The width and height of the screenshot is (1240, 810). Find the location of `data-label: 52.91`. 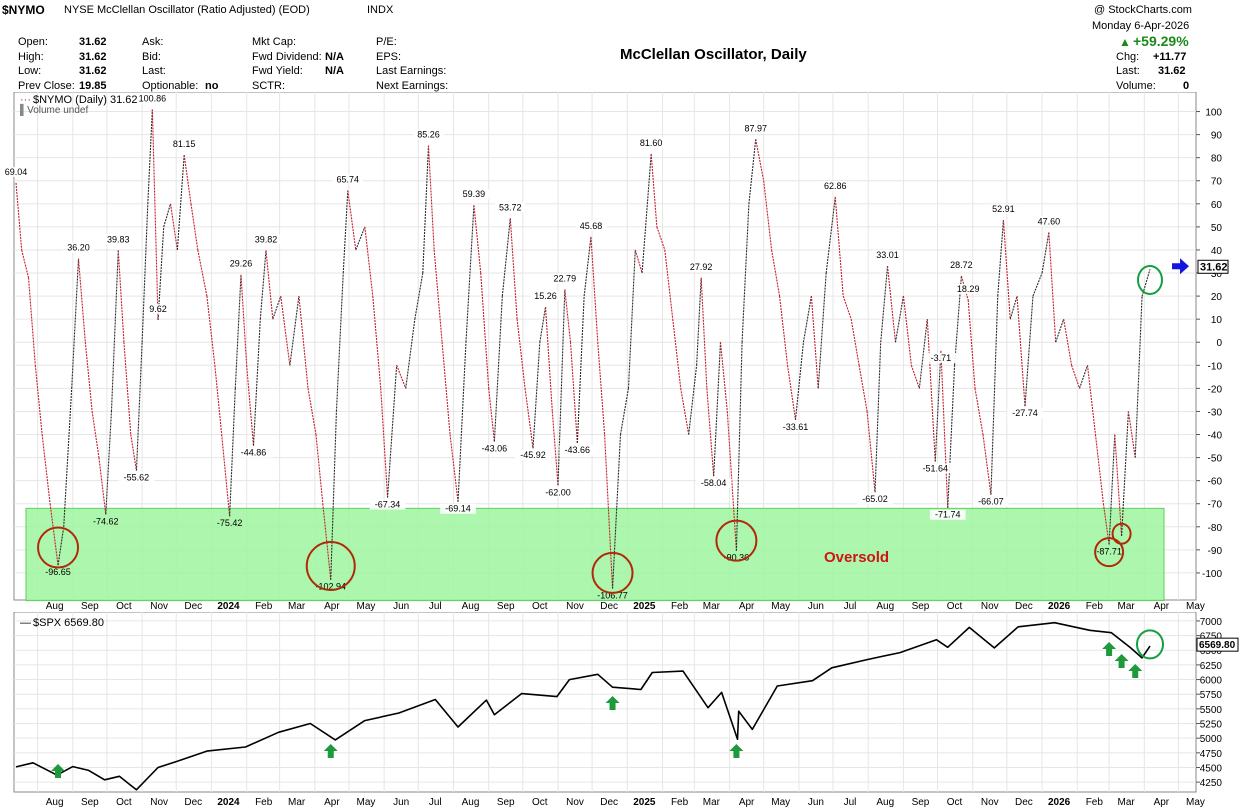

data-label: 52.91 is located at coordinates (1003, 209).